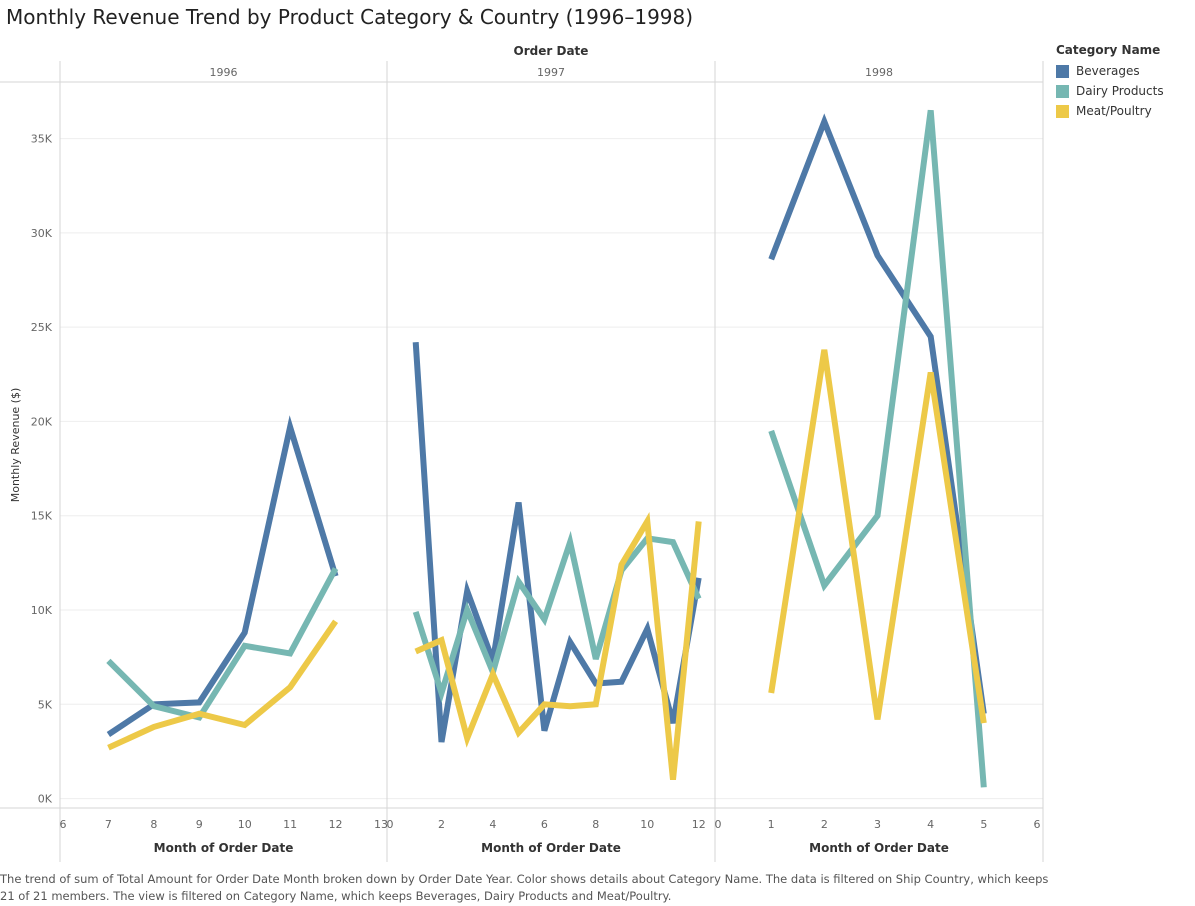 The width and height of the screenshot is (1195, 906). I want to click on x-tick-label: 7, so click(108, 824).